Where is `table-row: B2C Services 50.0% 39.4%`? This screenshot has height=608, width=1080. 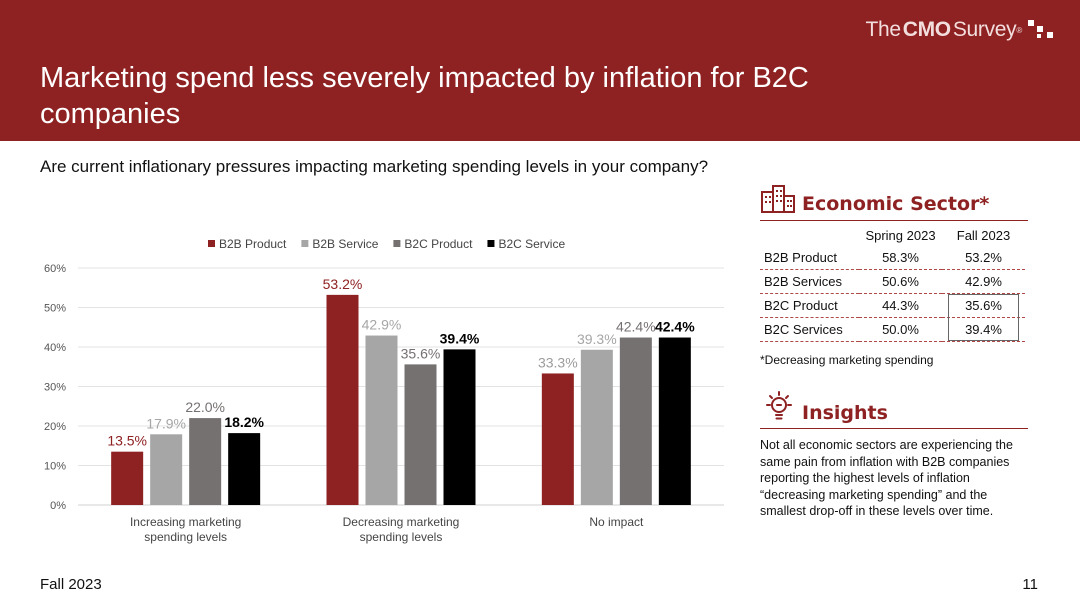
table-row: B2C Services 50.0% 39.4% is located at coordinates (892, 329).